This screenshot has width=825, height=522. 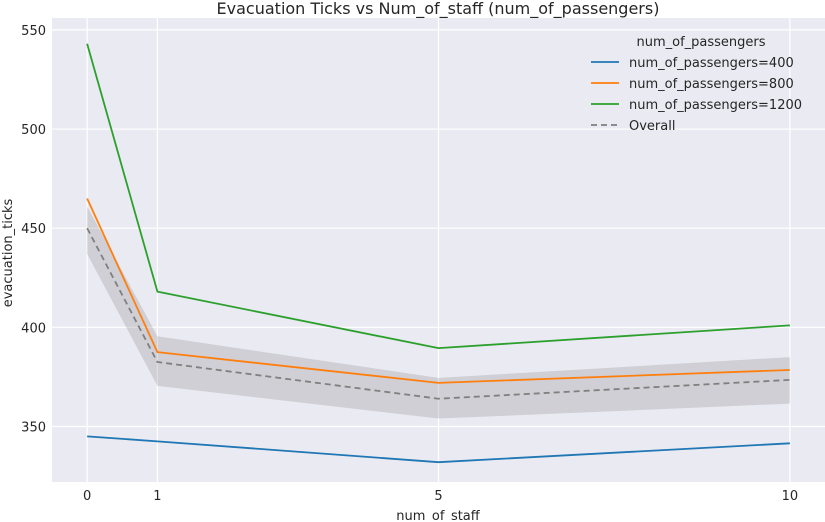 I want to click on y-tick-label: 500, so click(x=33, y=130).